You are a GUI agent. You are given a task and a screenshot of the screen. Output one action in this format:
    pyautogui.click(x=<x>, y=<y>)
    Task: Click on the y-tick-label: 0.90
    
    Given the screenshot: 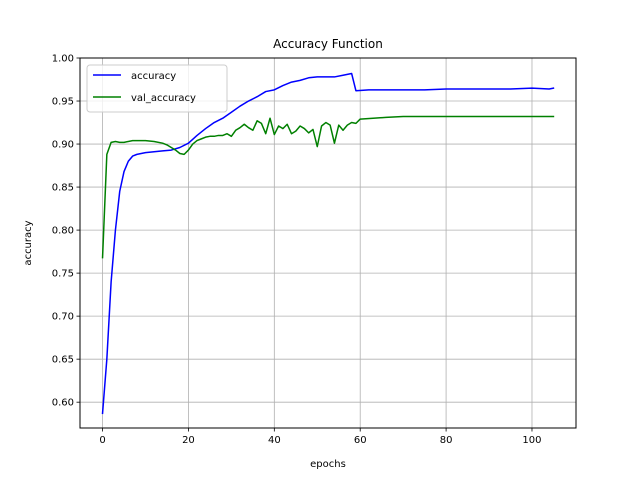 What is the action you would take?
    pyautogui.click(x=63, y=145)
    